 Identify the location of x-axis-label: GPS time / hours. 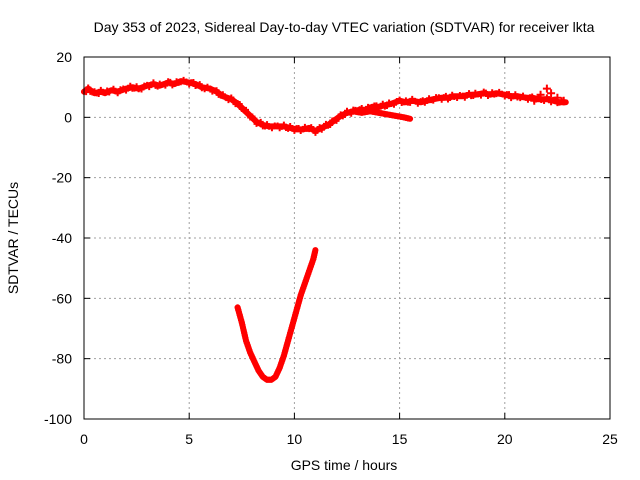
(344, 465).